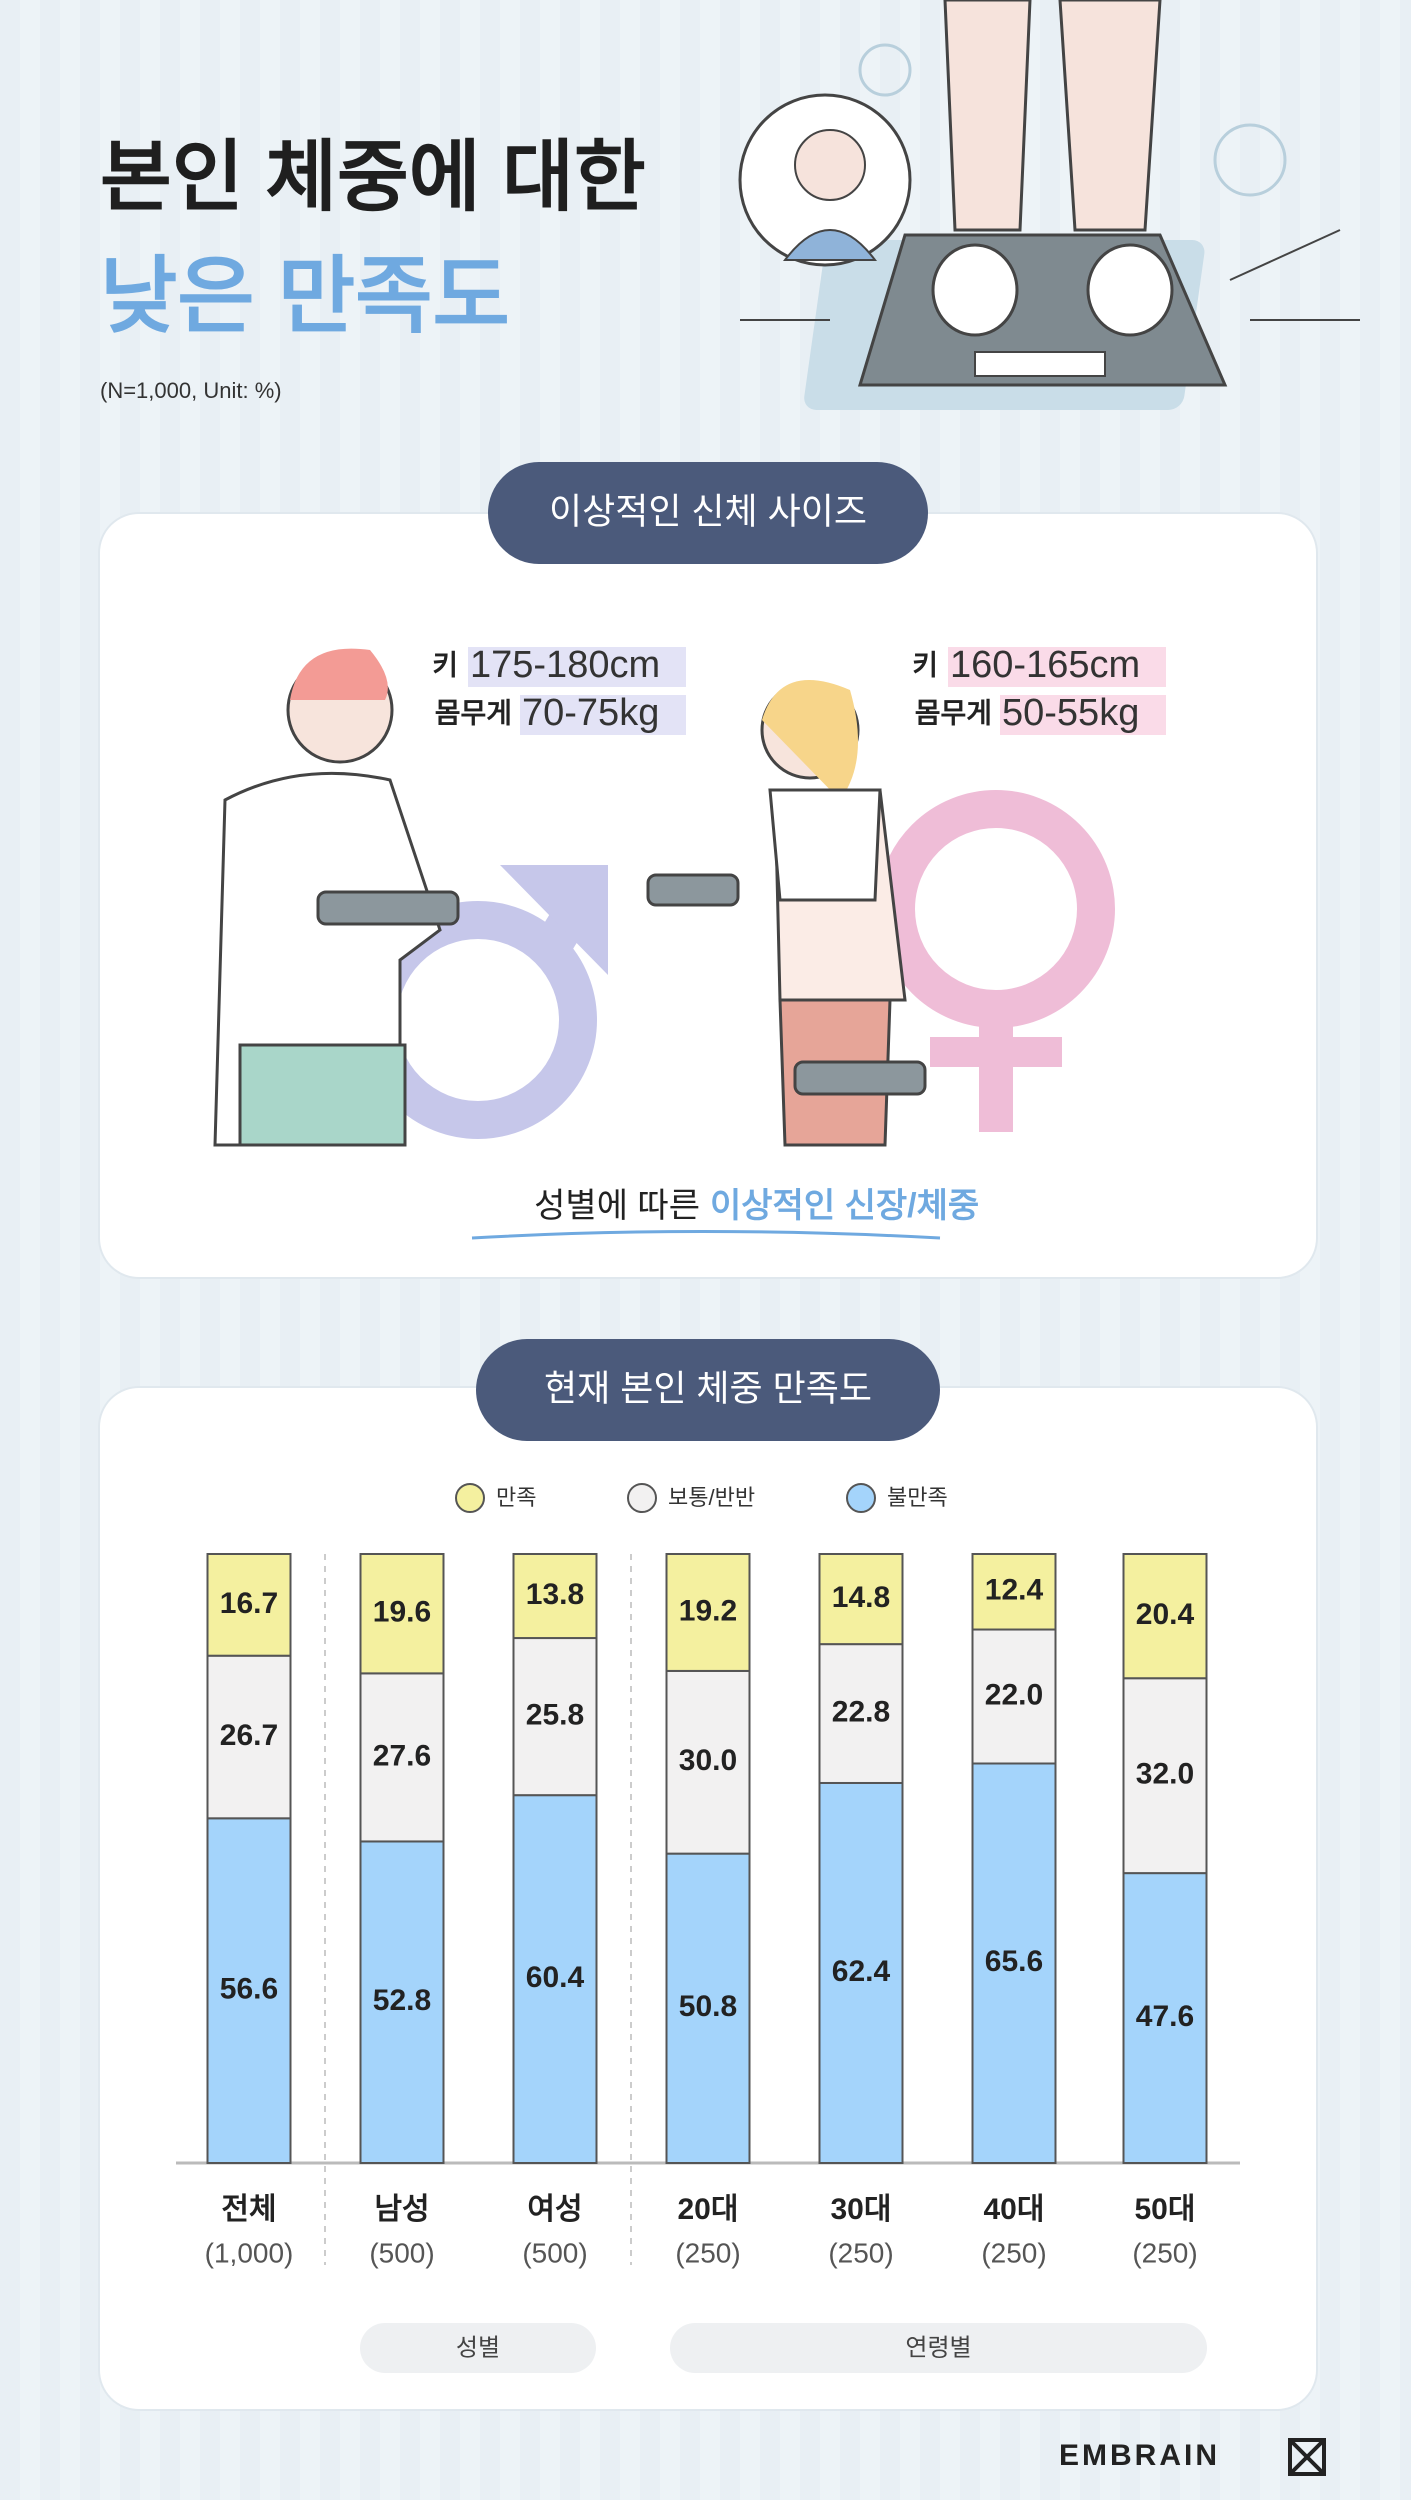  What do you see at coordinates (1014, 1694) in the screenshot?
I see `value-label: 22.0` at bounding box center [1014, 1694].